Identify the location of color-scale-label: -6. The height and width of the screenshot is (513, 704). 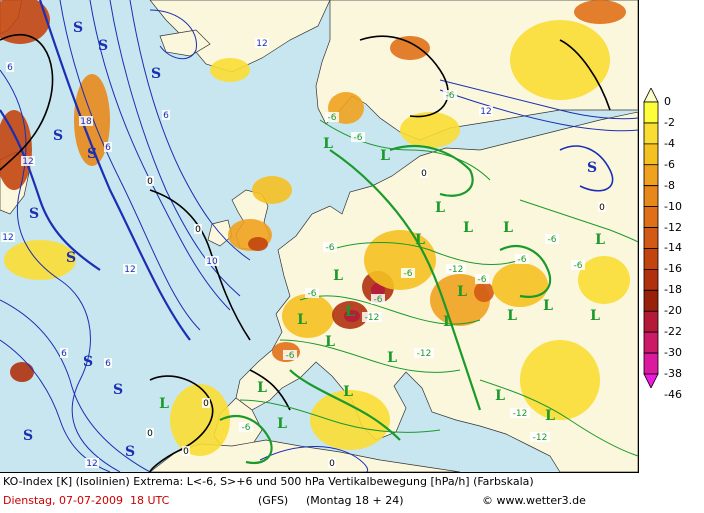
(669, 164).